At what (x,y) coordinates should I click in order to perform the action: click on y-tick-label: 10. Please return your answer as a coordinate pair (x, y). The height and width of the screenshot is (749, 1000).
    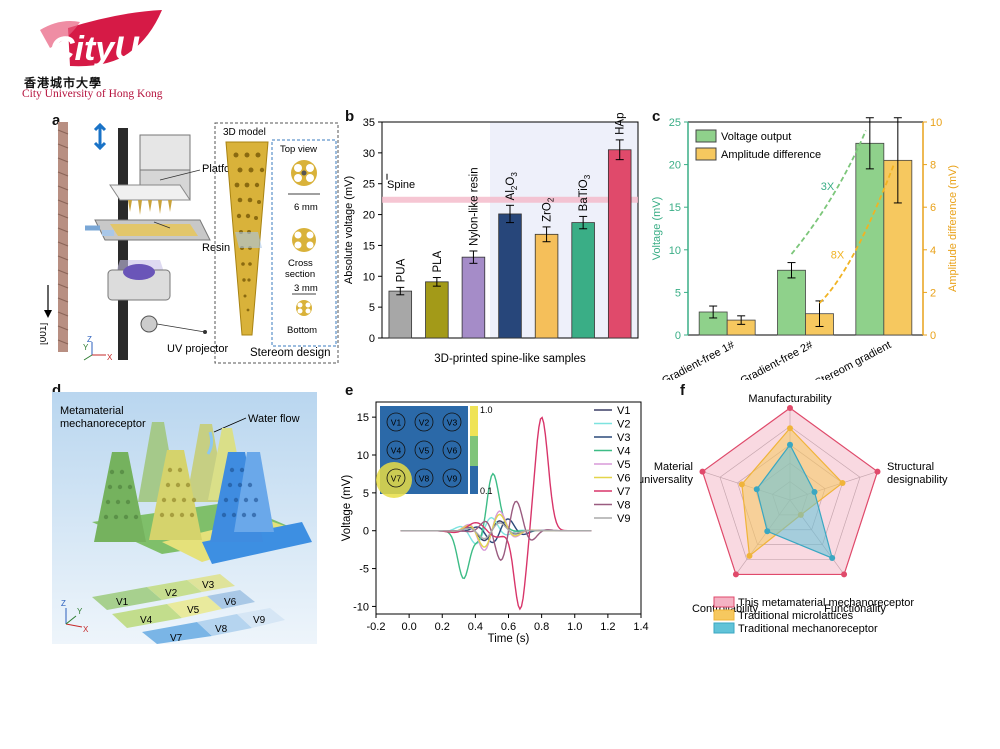
    Looking at the image, I should click on (369, 277).